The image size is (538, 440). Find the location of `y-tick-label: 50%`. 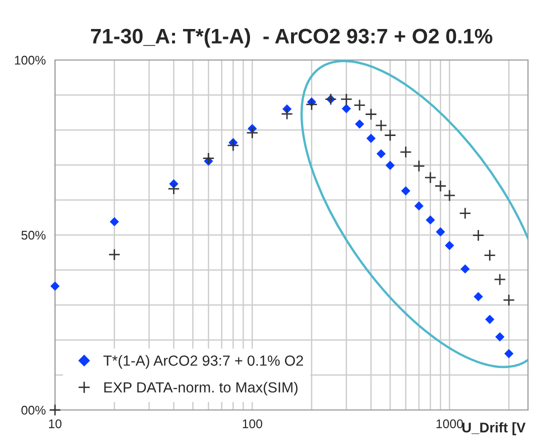

y-tick-label: 50% is located at coordinates (33, 235).